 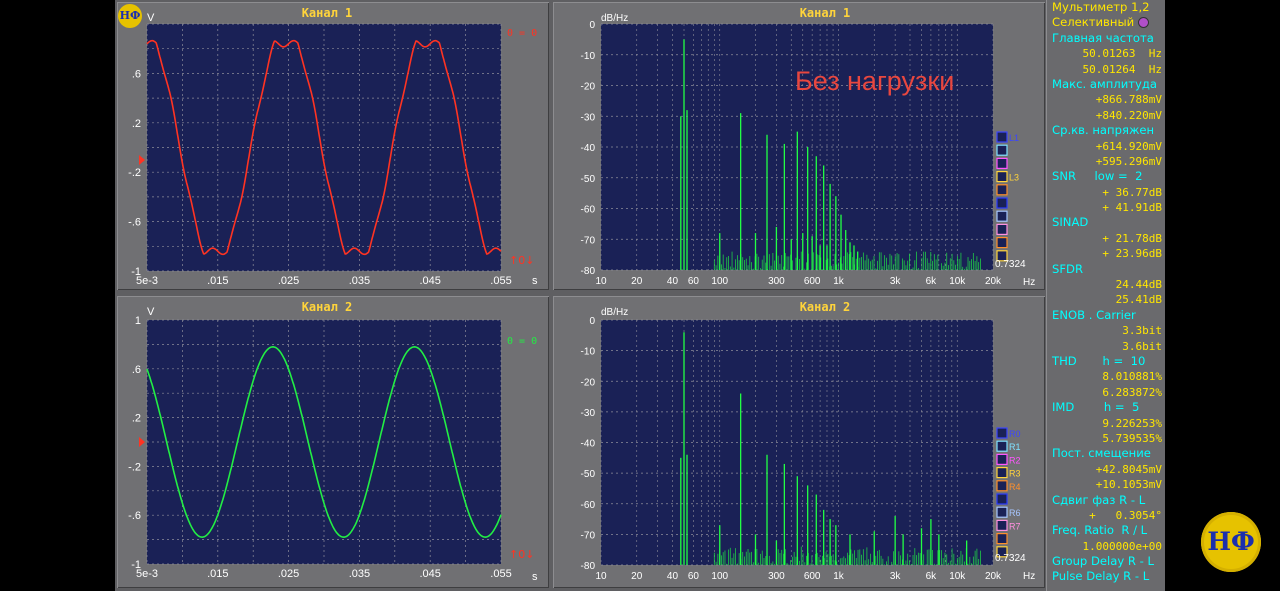 I want to click on measurement-value: + 0.3054°, so click(x=1125, y=515).